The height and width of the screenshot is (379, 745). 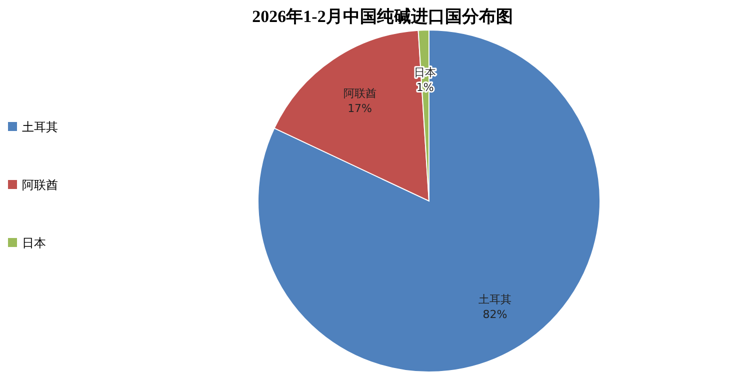 I want to click on data-label: 1%, so click(x=425, y=87).